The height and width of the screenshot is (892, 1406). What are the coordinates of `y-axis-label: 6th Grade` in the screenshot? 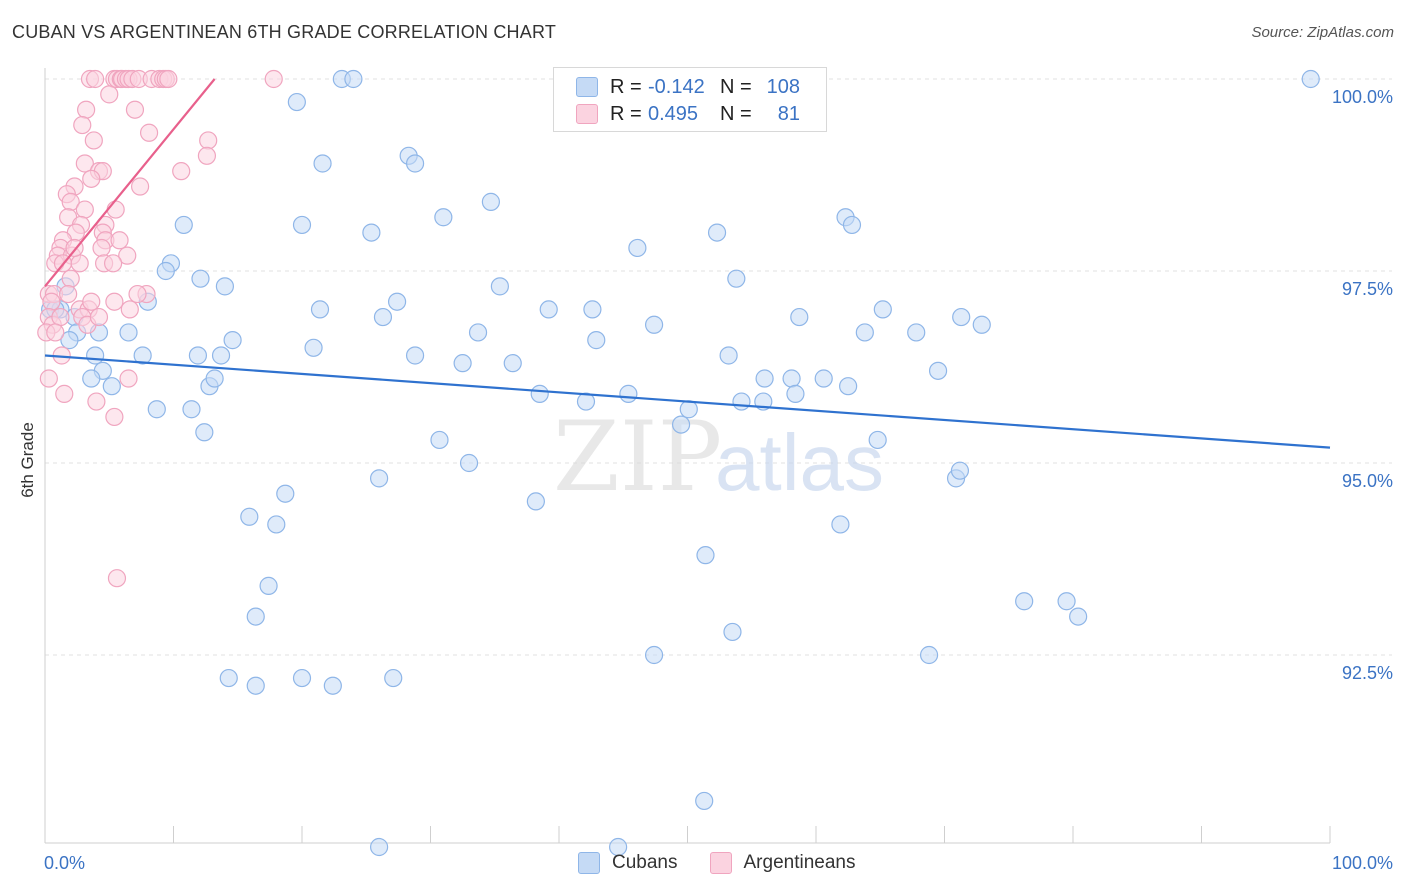 It's located at (27, 460).